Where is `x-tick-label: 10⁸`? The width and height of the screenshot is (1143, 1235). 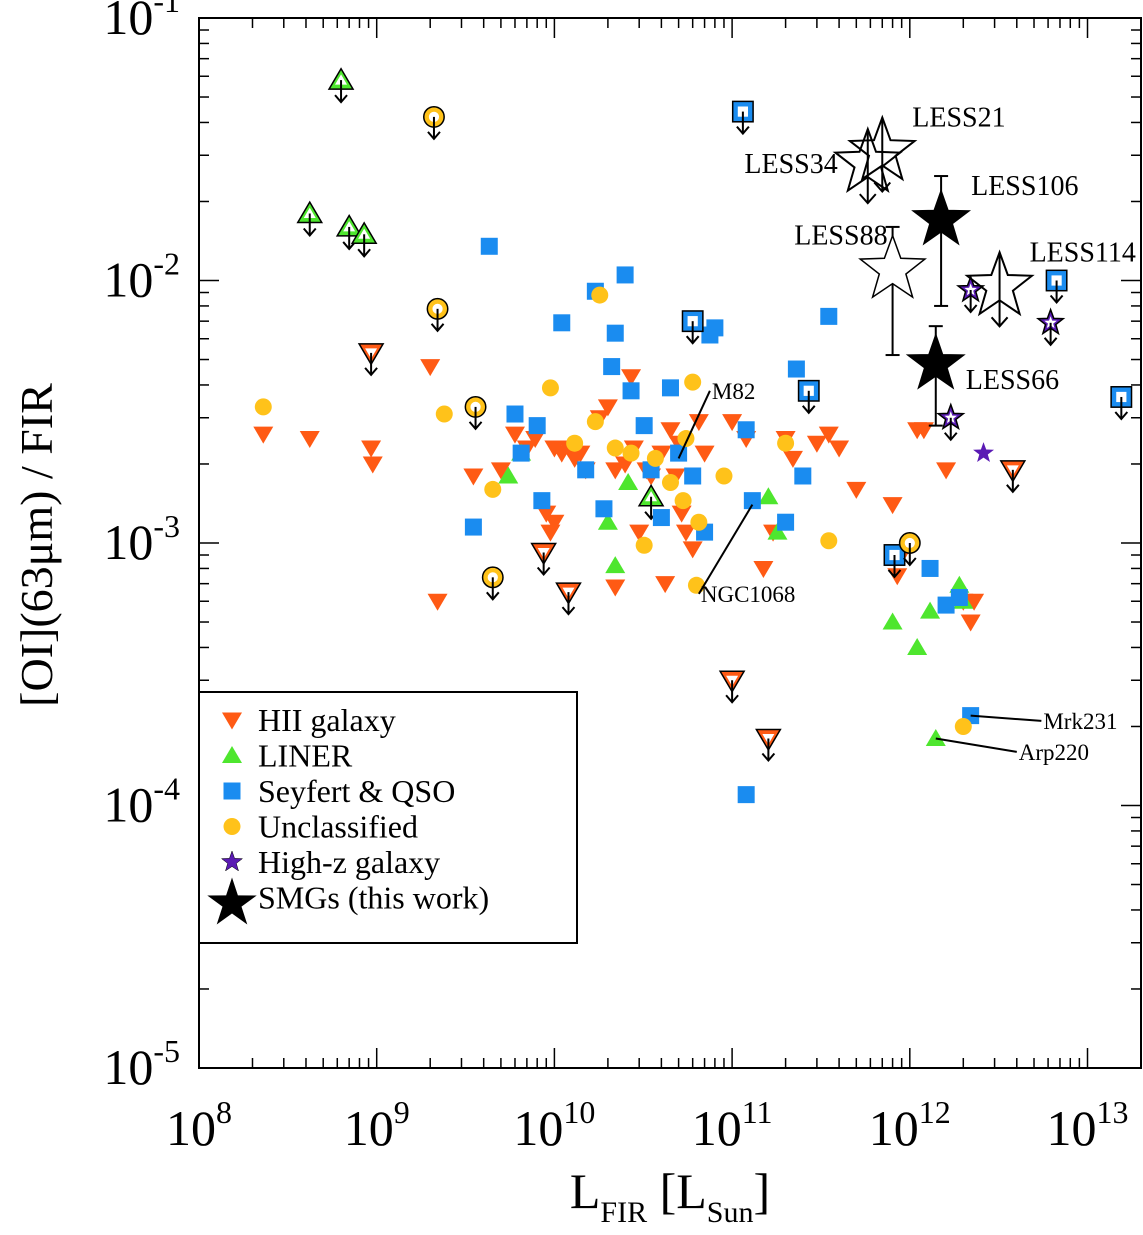 x-tick-label: 10⁸ is located at coordinates (199, 1125).